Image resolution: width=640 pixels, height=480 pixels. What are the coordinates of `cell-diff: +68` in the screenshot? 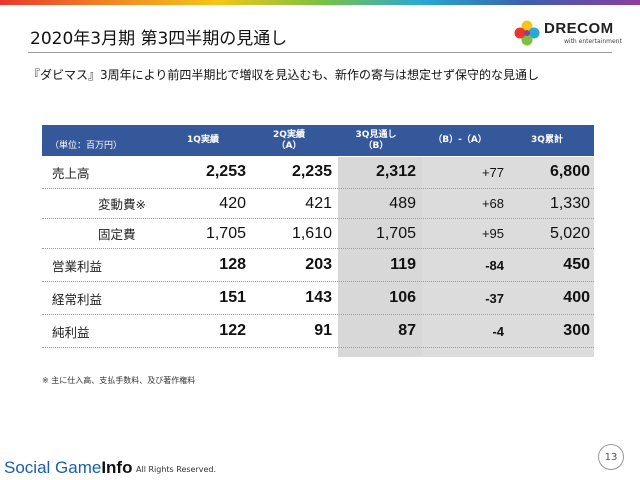 It's located at (492, 203).